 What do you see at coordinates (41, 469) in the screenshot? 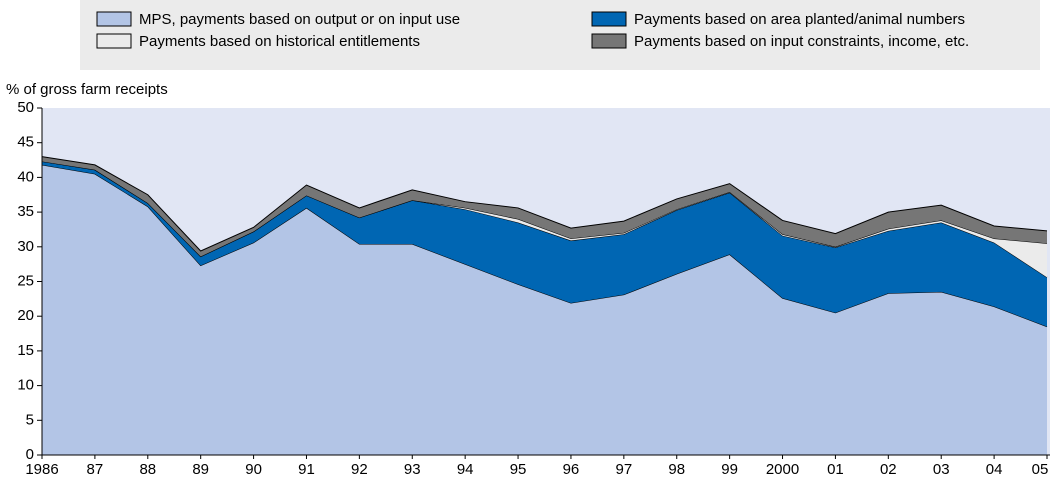
I see `x-tick-label: 1986` at bounding box center [41, 469].